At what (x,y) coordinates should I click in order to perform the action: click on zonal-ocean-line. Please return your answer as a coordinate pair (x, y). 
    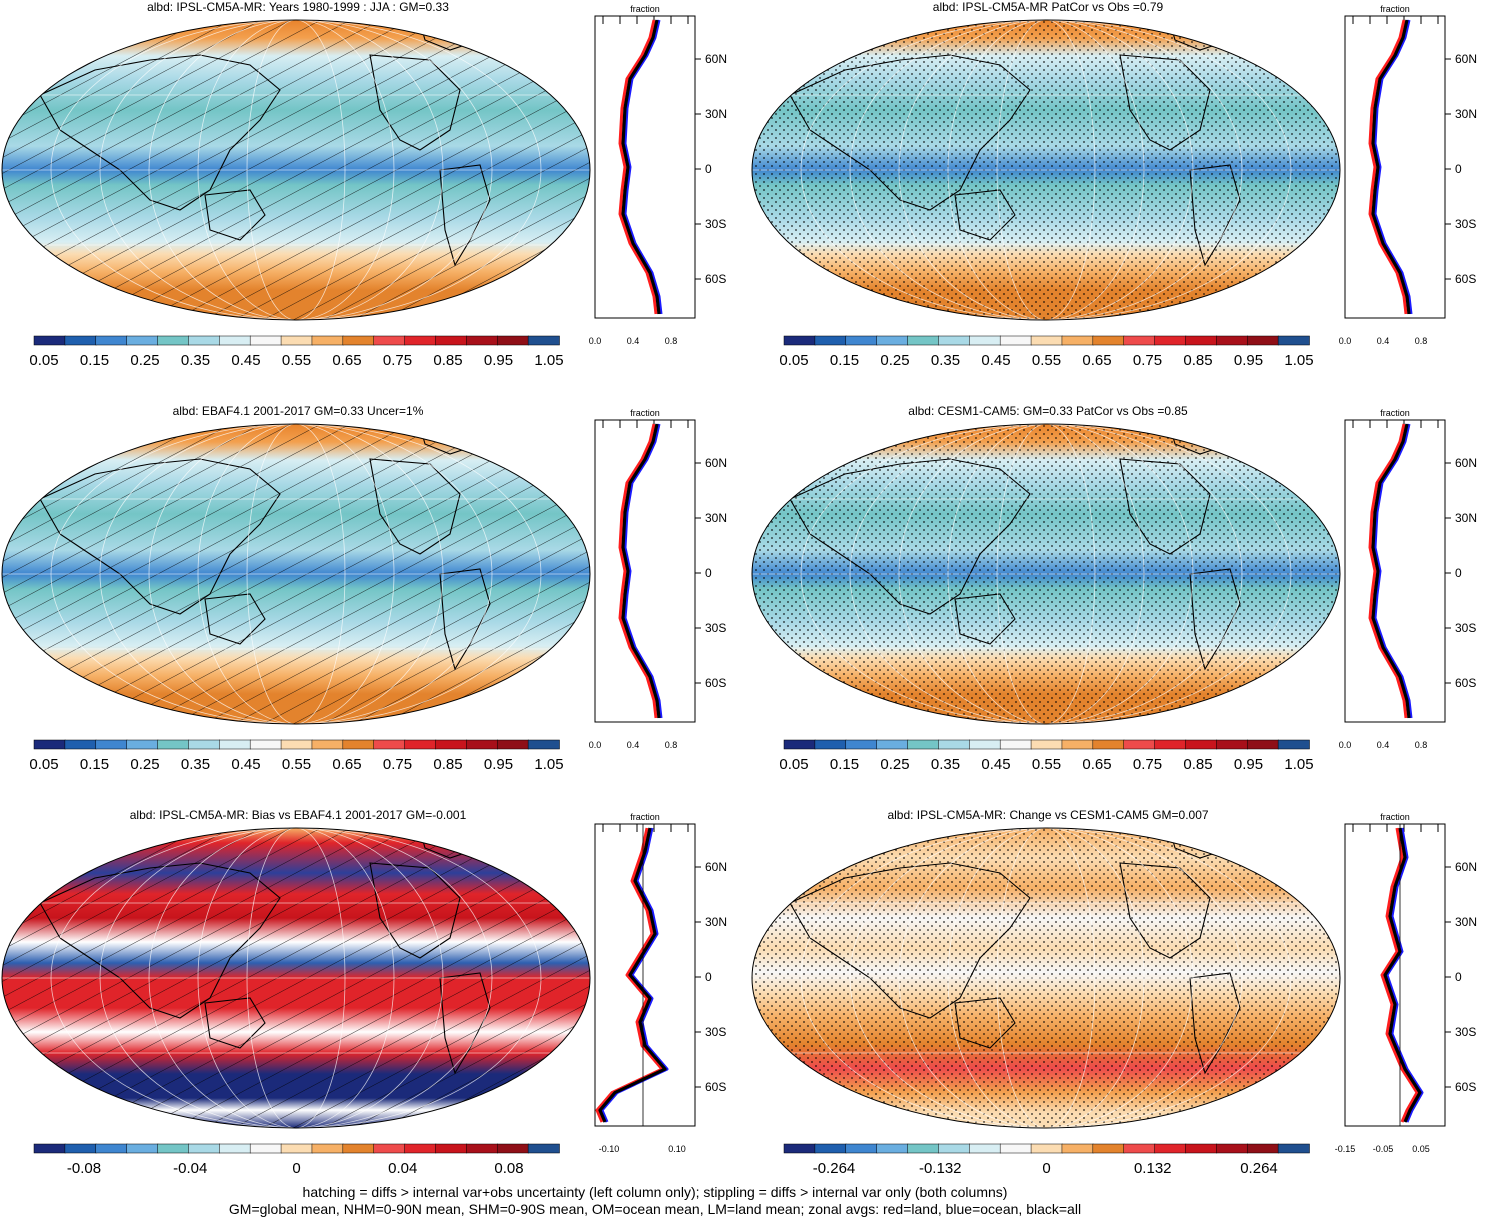
    Looking at the image, I should click on (643, 167).